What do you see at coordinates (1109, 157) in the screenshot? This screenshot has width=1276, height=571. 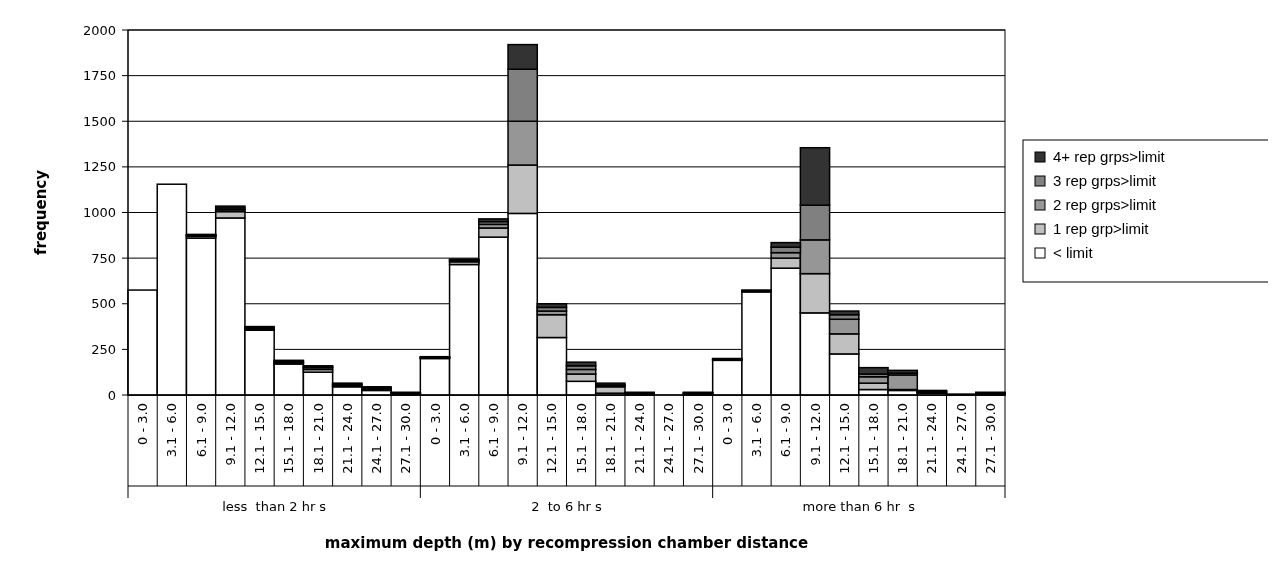 I see `legend-label: 4+ rep grps>limit` at bounding box center [1109, 157].